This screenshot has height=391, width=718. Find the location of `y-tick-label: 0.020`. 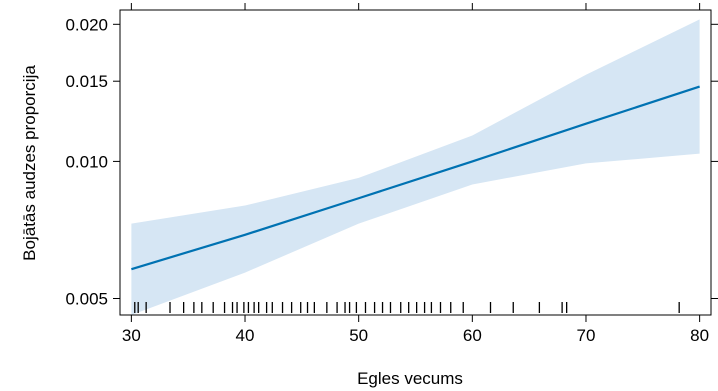

y-tick-label: 0.020 is located at coordinates (86, 24).